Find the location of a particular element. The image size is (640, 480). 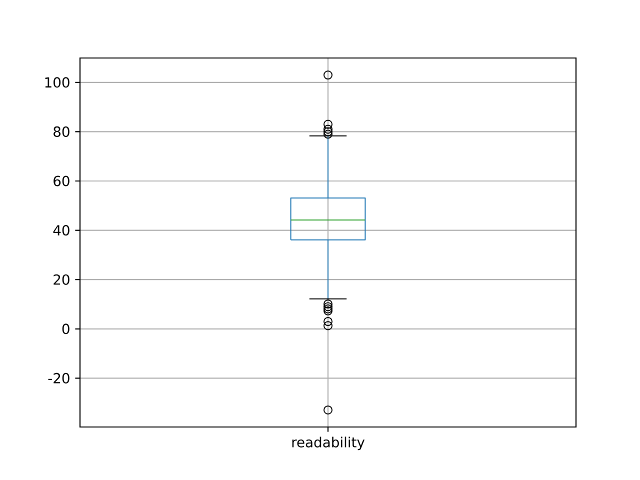

y-tick-label: 100 is located at coordinates (57, 82).